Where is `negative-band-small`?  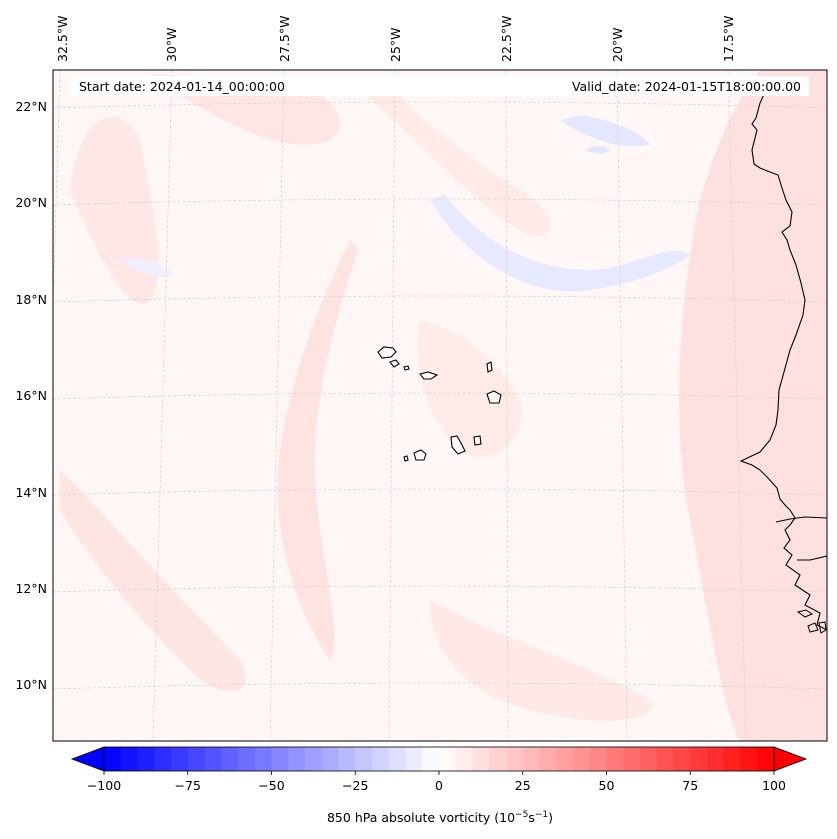 negative-band-small is located at coordinates (597, 150).